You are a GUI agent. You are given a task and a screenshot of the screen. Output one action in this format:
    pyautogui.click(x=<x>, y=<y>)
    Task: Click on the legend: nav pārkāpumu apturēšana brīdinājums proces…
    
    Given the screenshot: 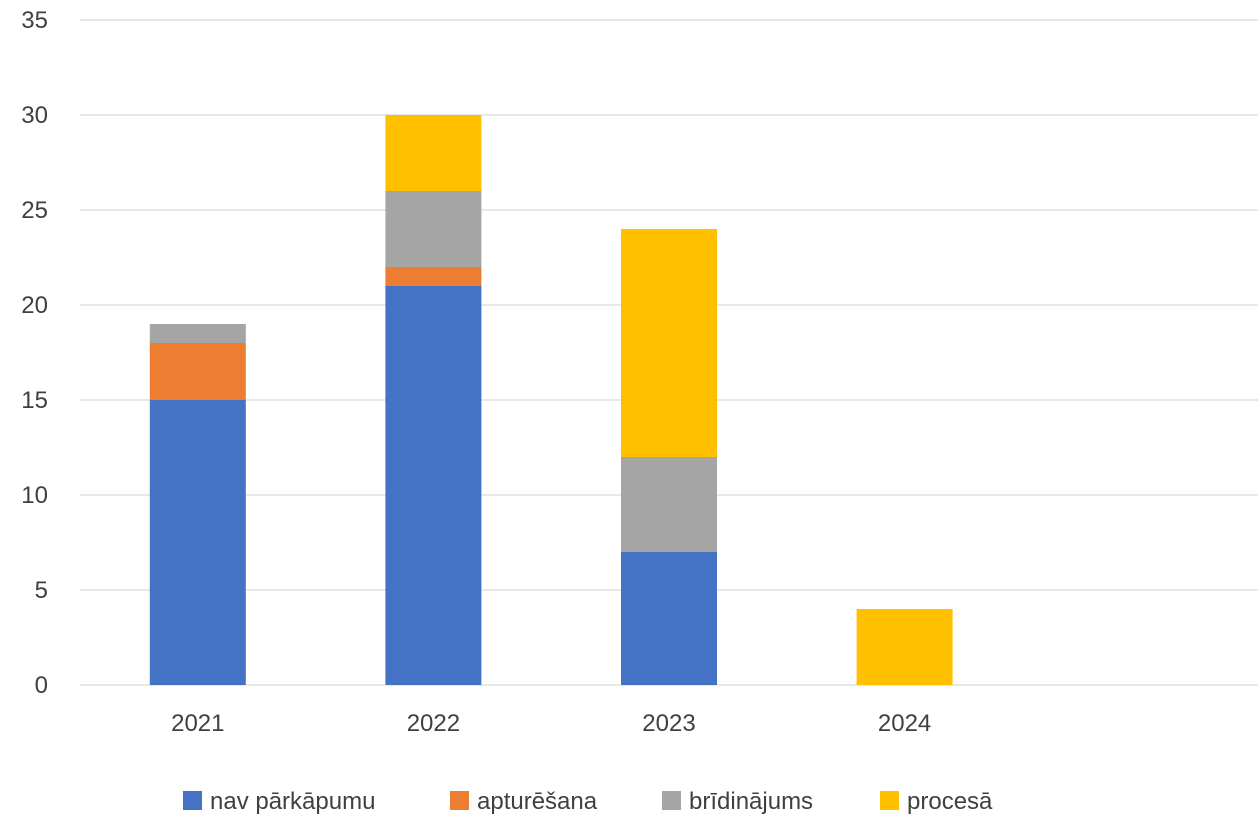 What is the action you would take?
    pyautogui.click(x=588, y=801)
    